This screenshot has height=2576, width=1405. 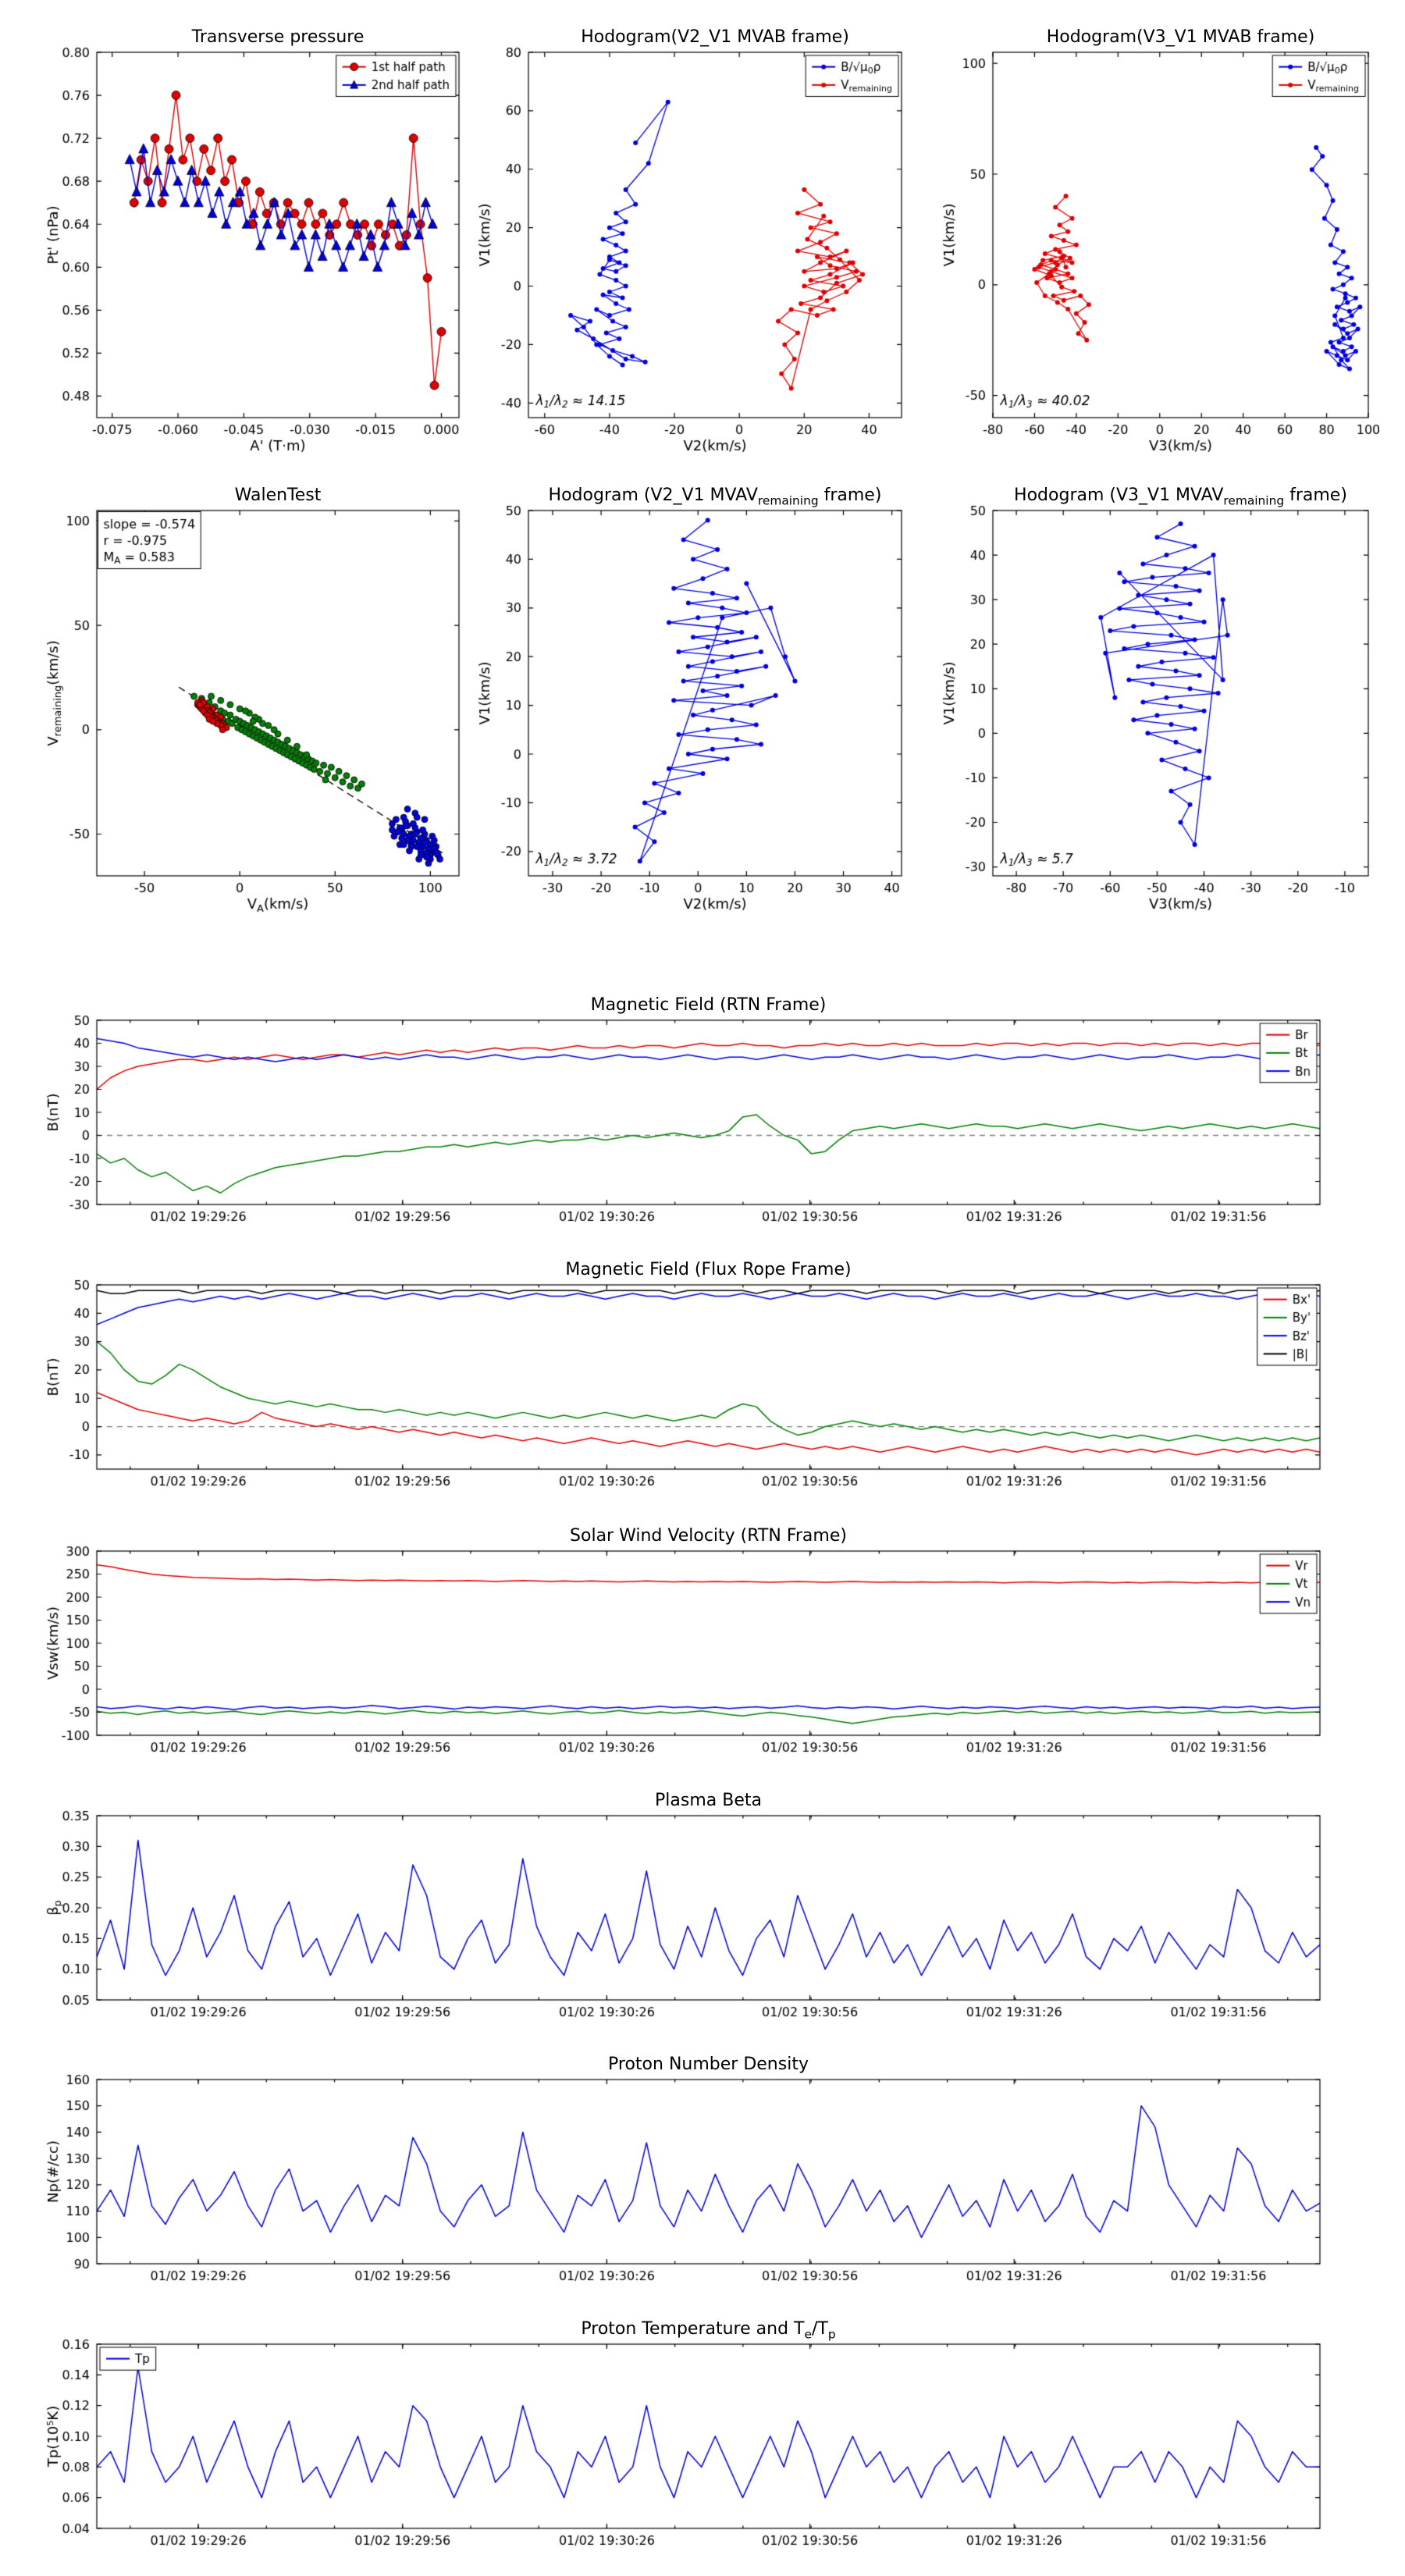 I want to click on hodogram-v3v1-mvab-canvas, so click(x=1155, y=240).